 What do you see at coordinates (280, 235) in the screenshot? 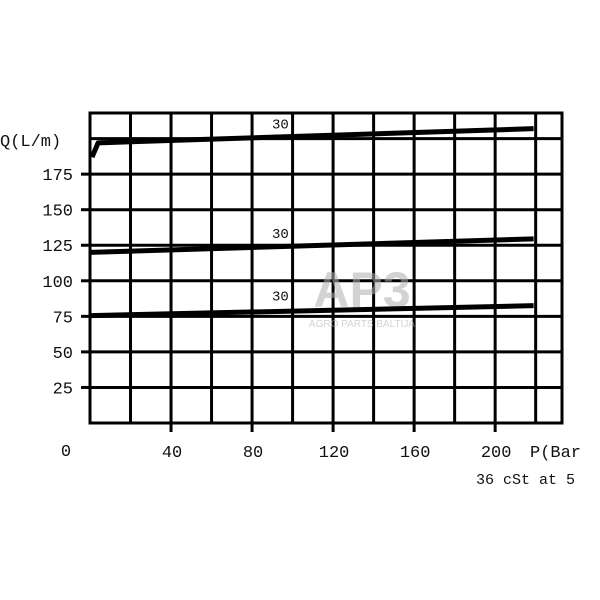
I see `series-label-2: 30` at bounding box center [280, 235].